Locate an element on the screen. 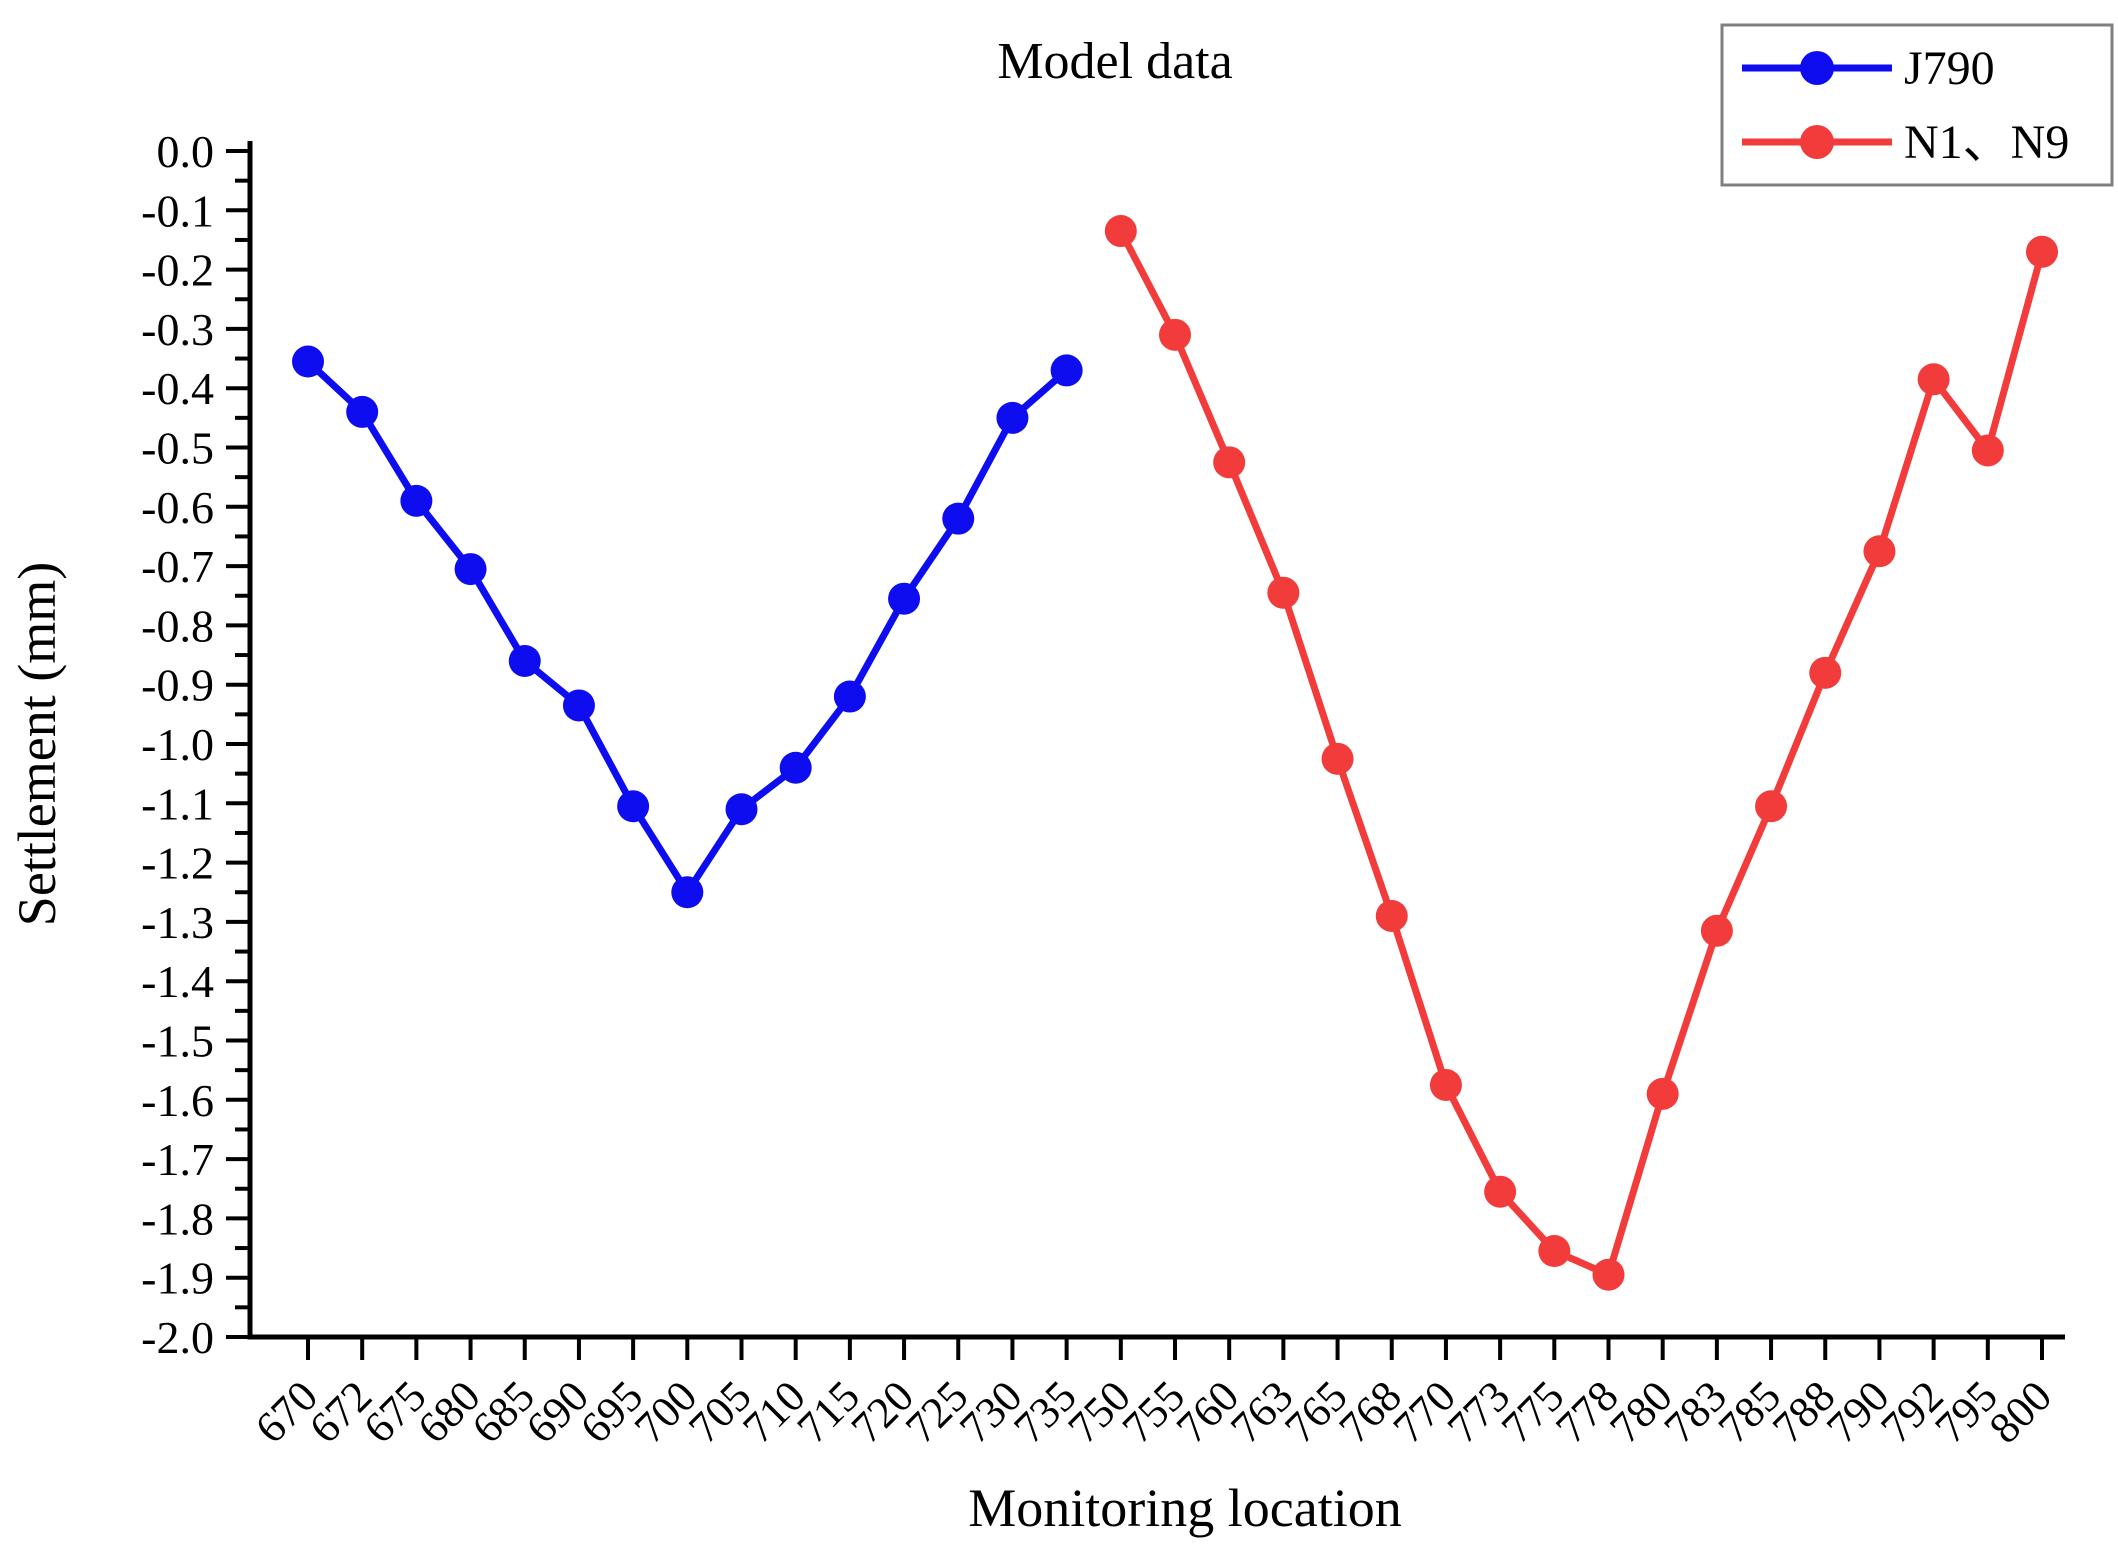  y-tick-label: -0.2 is located at coordinates (177, 270).